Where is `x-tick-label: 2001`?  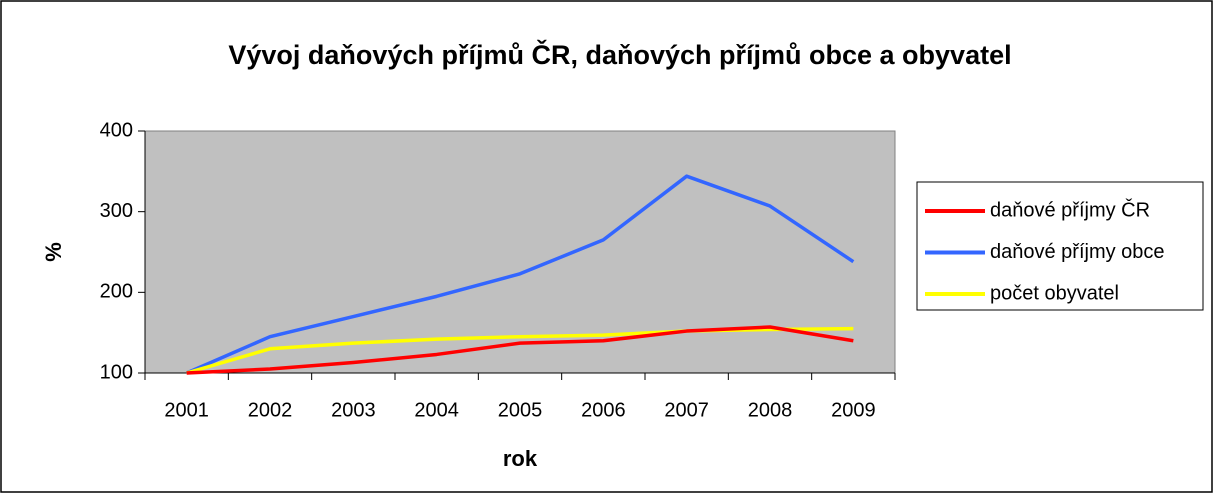 x-tick-label: 2001 is located at coordinates (186, 410).